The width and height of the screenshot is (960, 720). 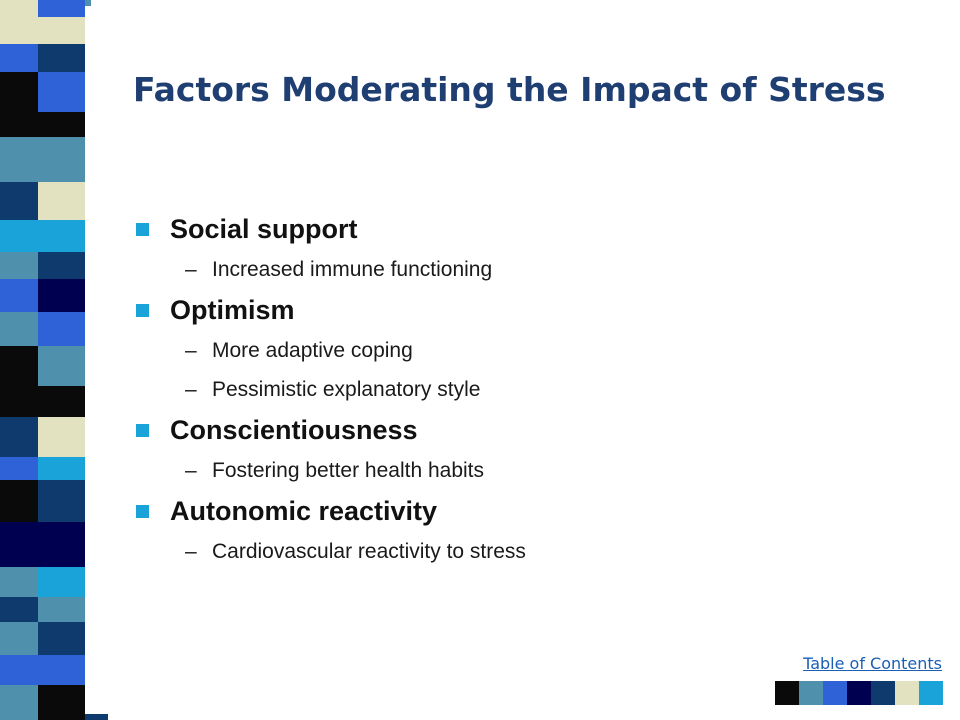 I want to click on bullet-item: Optimism, so click(x=513, y=310).